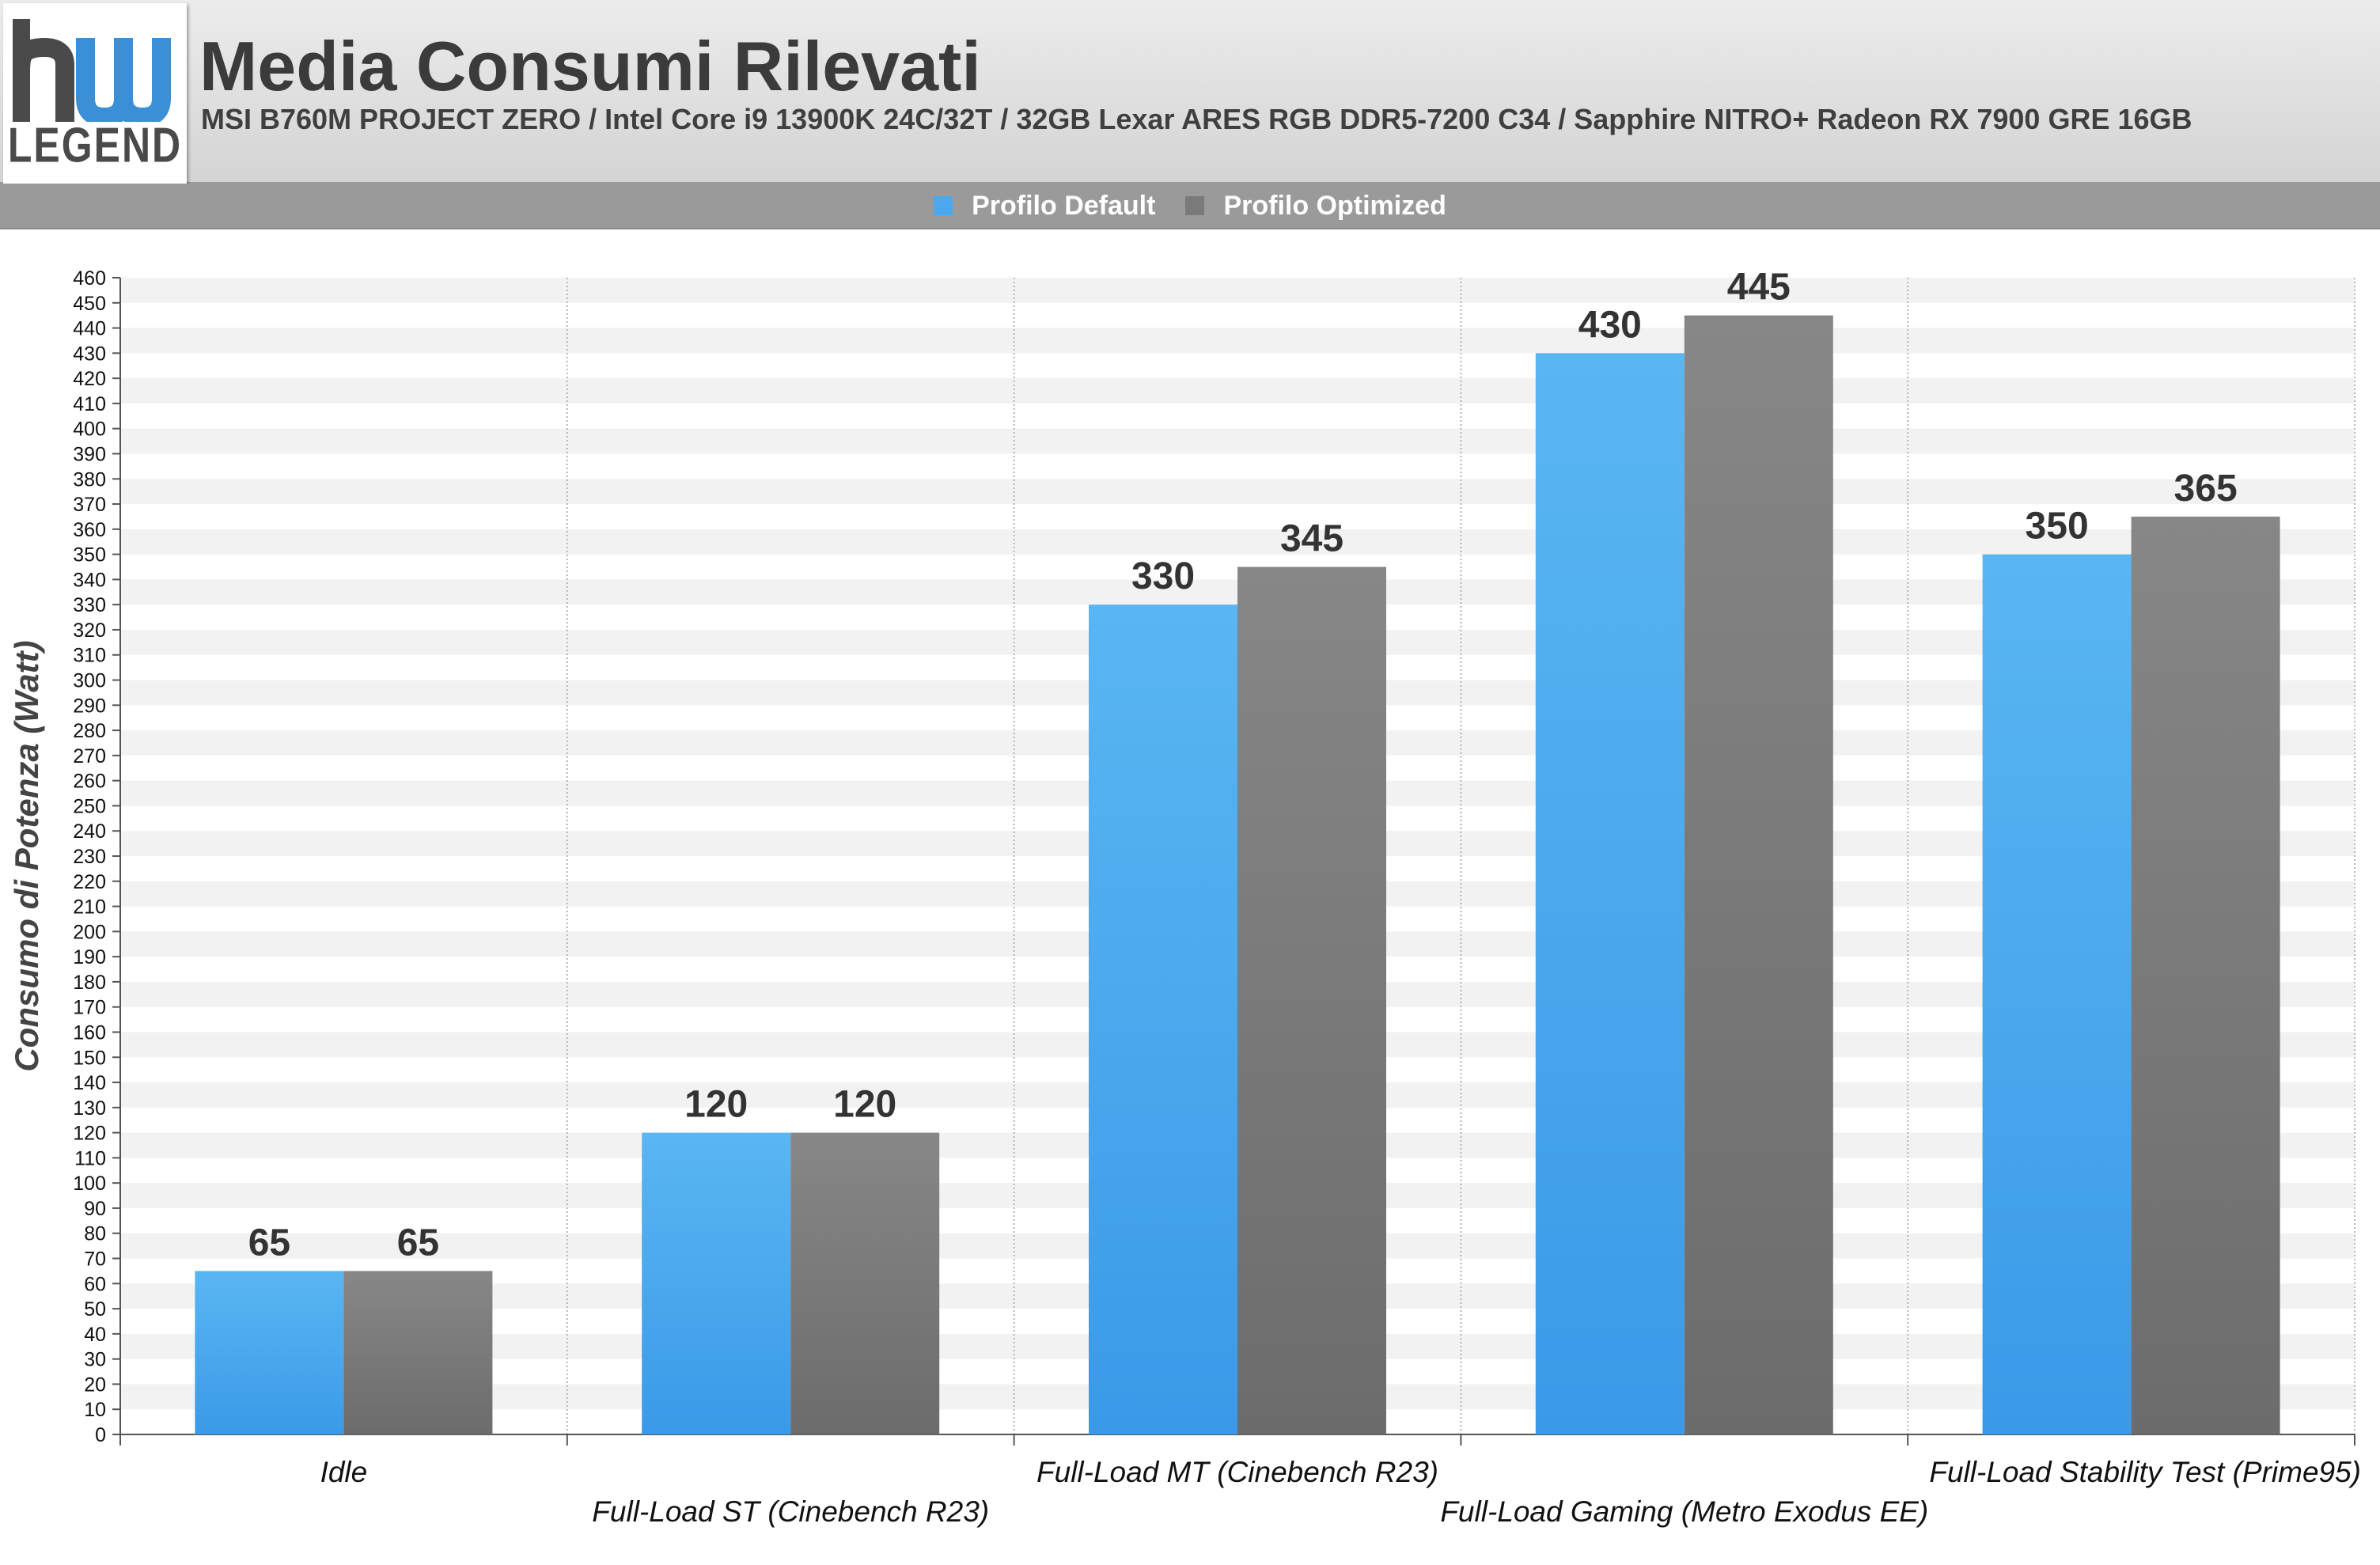  I want to click on value-label-default: 330, so click(1163, 576).